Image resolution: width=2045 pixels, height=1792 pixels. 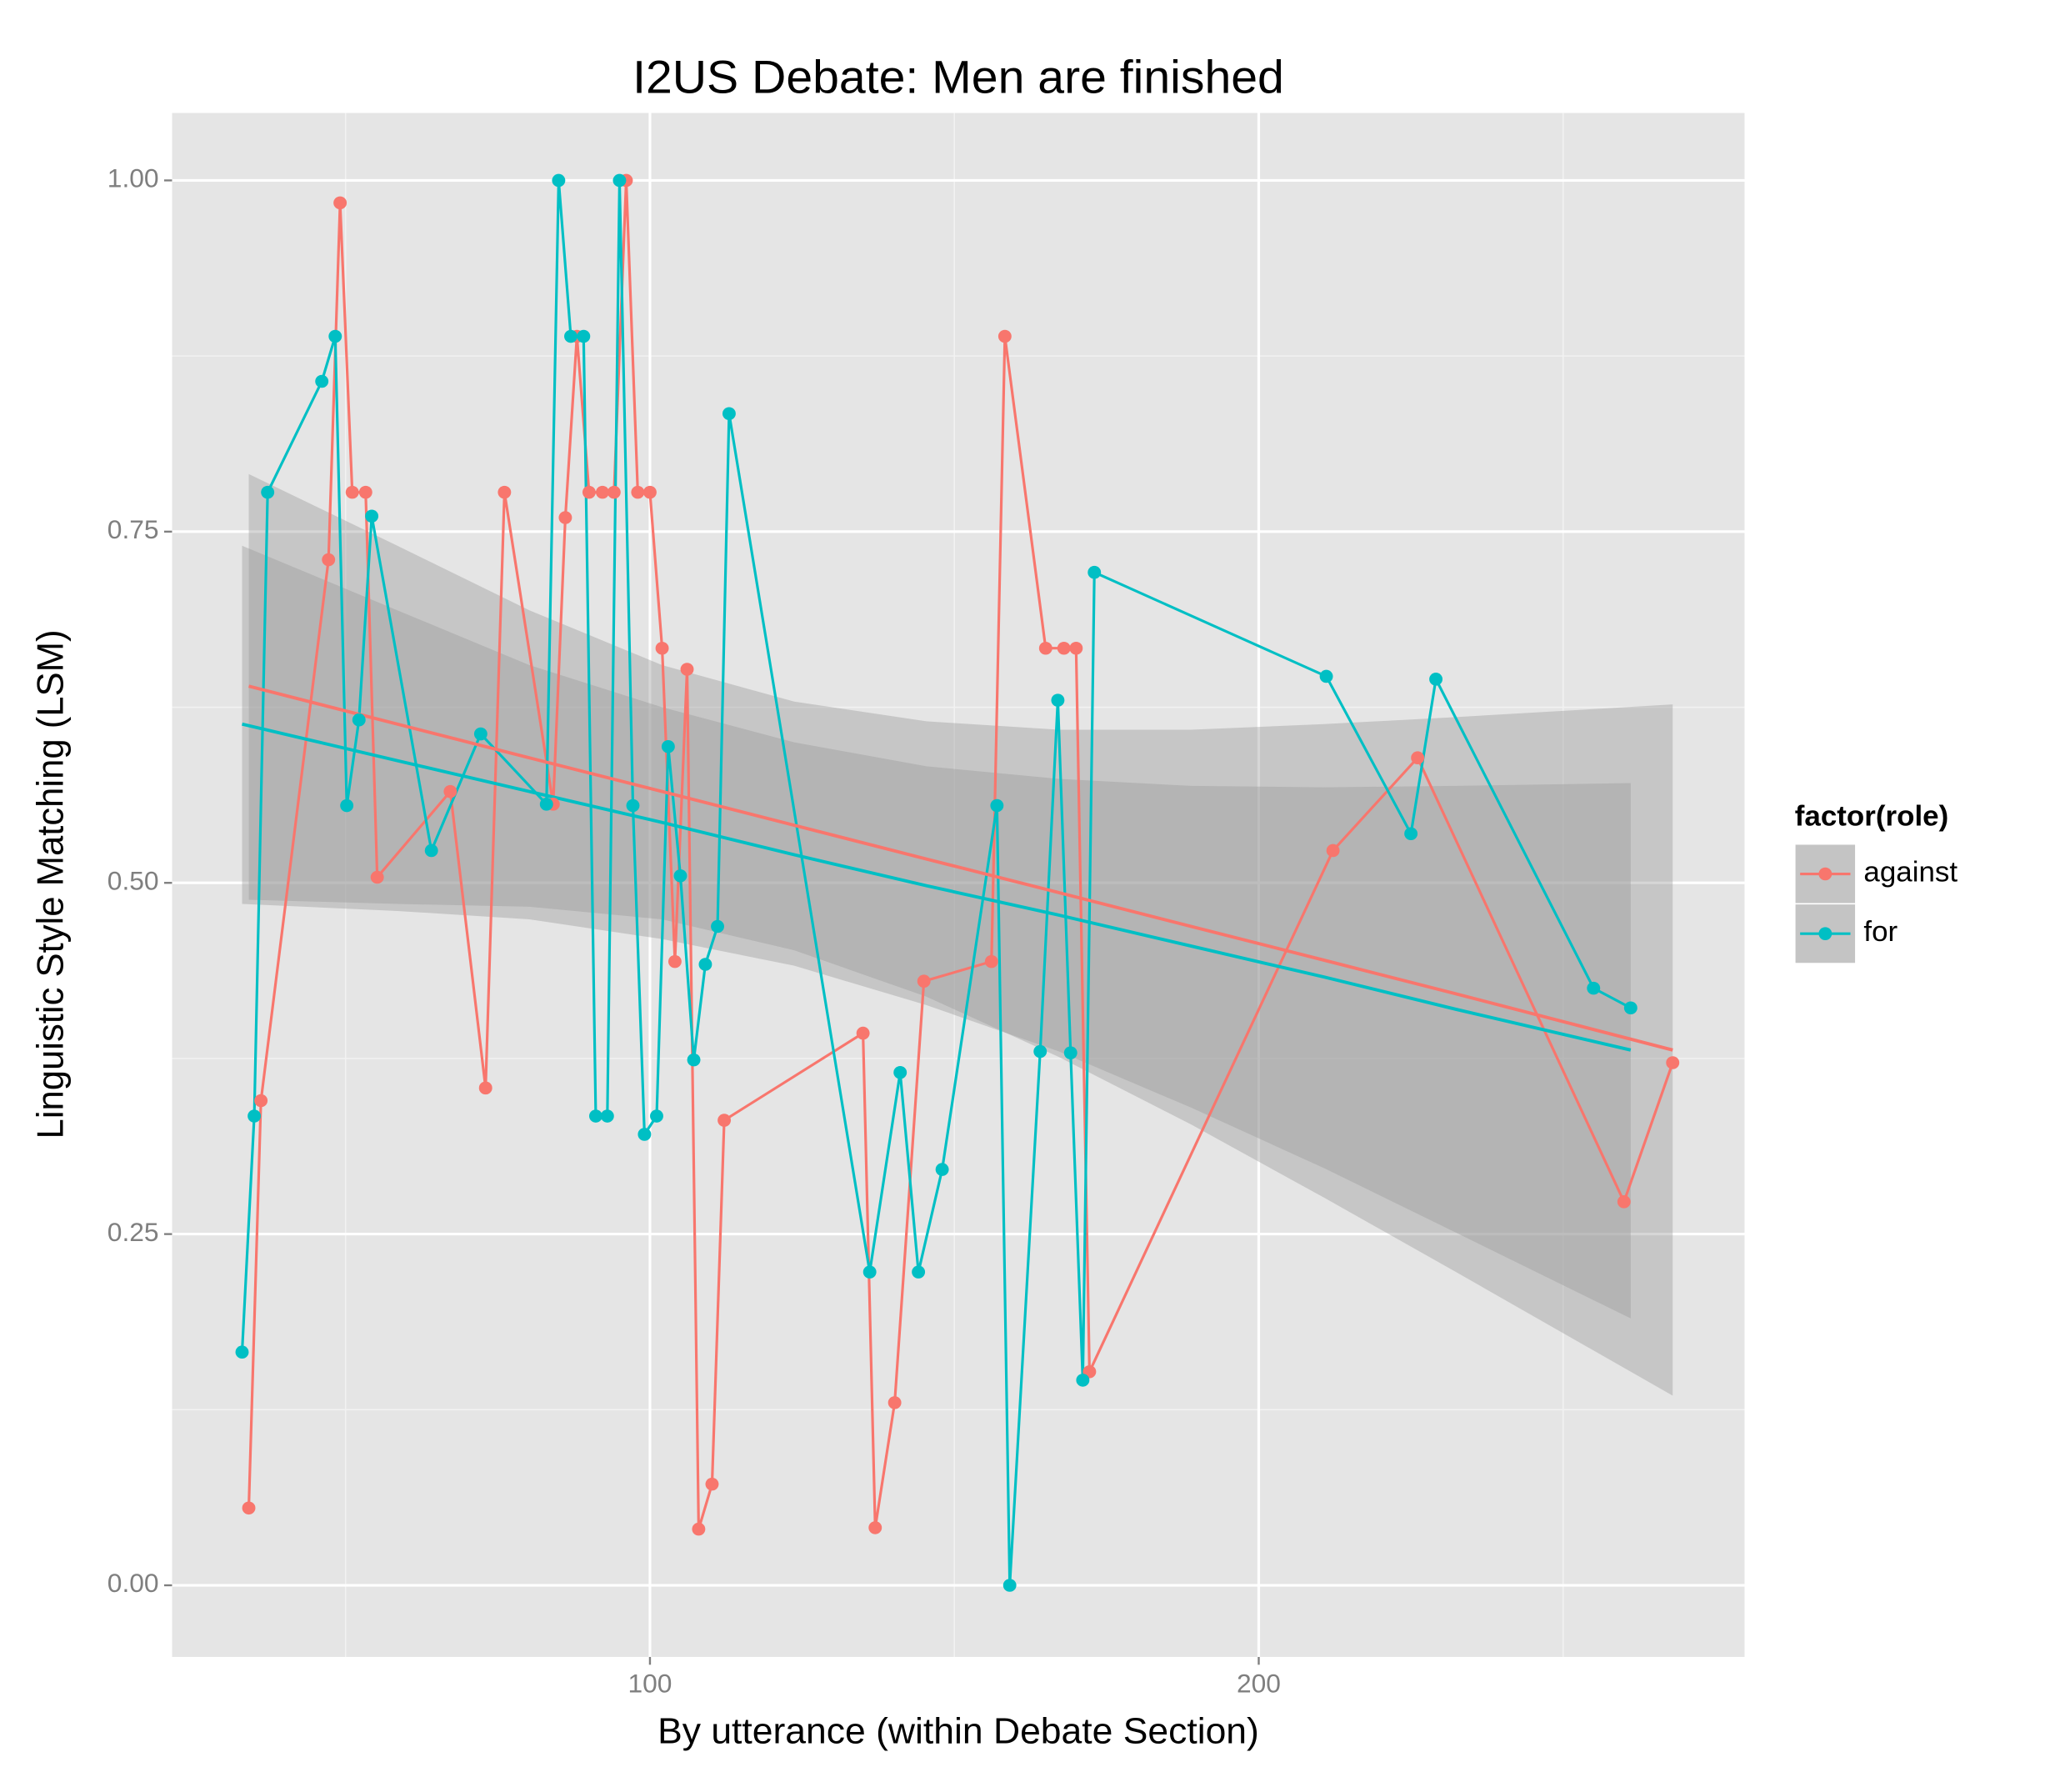 I want to click on y-tick-label: 1.00, so click(x=133, y=179).